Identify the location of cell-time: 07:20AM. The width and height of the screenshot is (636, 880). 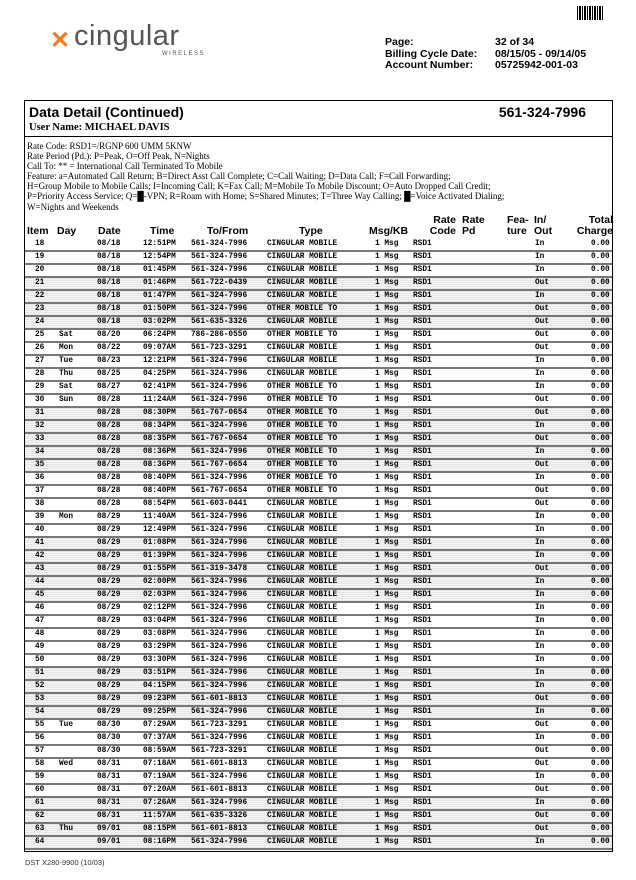
(159, 790).